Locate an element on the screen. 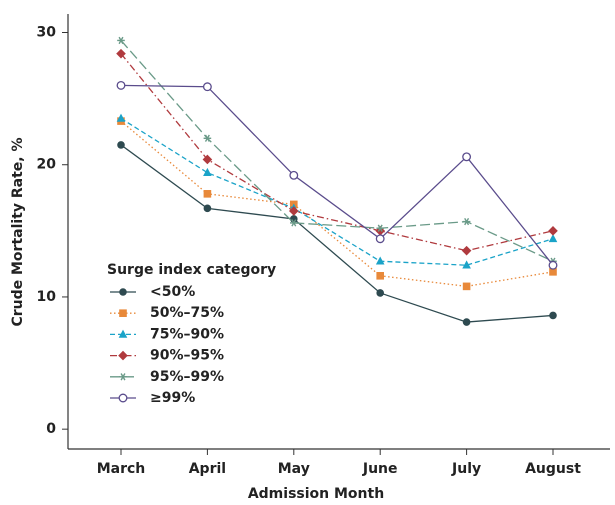  x-tick-label: August is located at coordinates (553, 469).